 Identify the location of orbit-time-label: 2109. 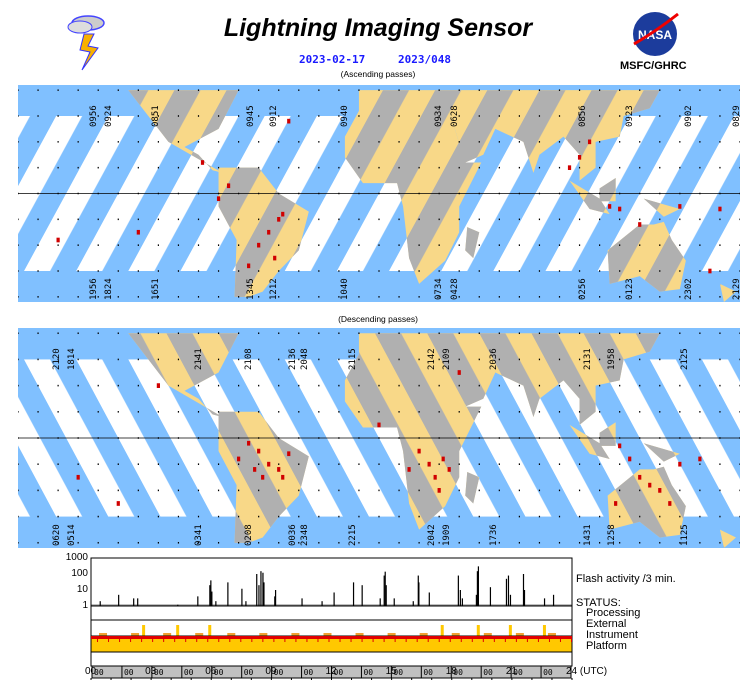
(447, 359).